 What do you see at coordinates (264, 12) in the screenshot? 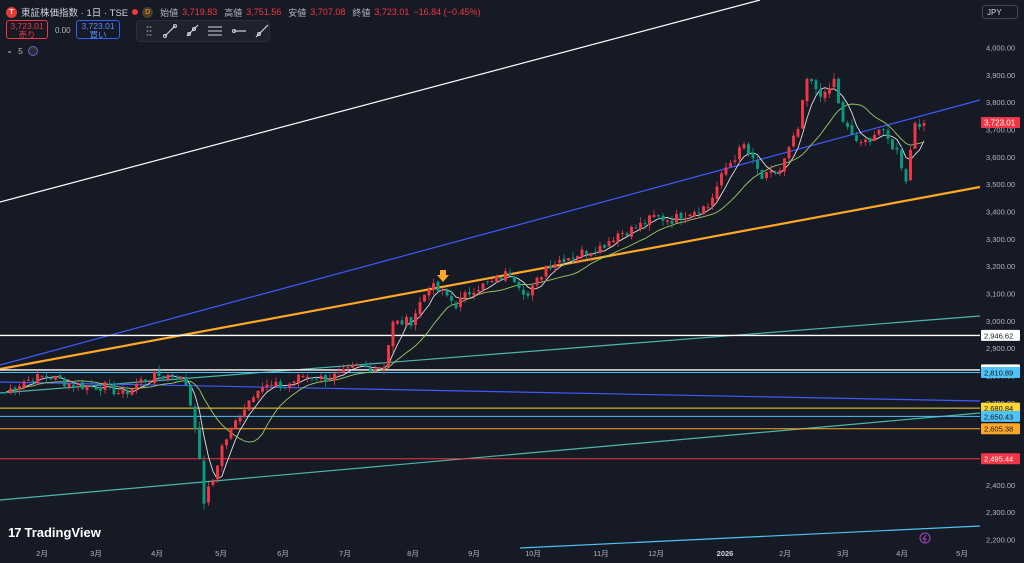
I see `ohlc-high-value: 3,751.56` at bounding box center [264, 12].